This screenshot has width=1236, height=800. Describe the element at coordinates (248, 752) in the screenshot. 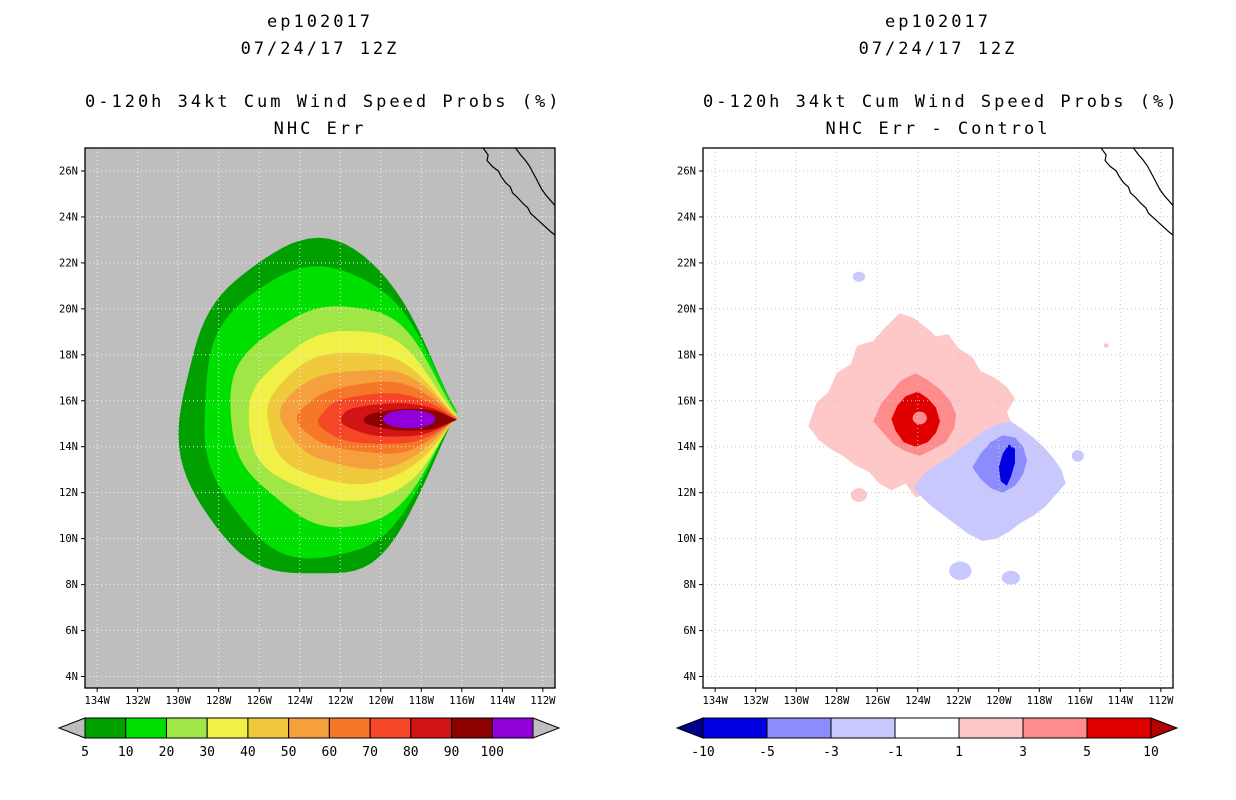

I see `colorbar-label: 40` at that location.